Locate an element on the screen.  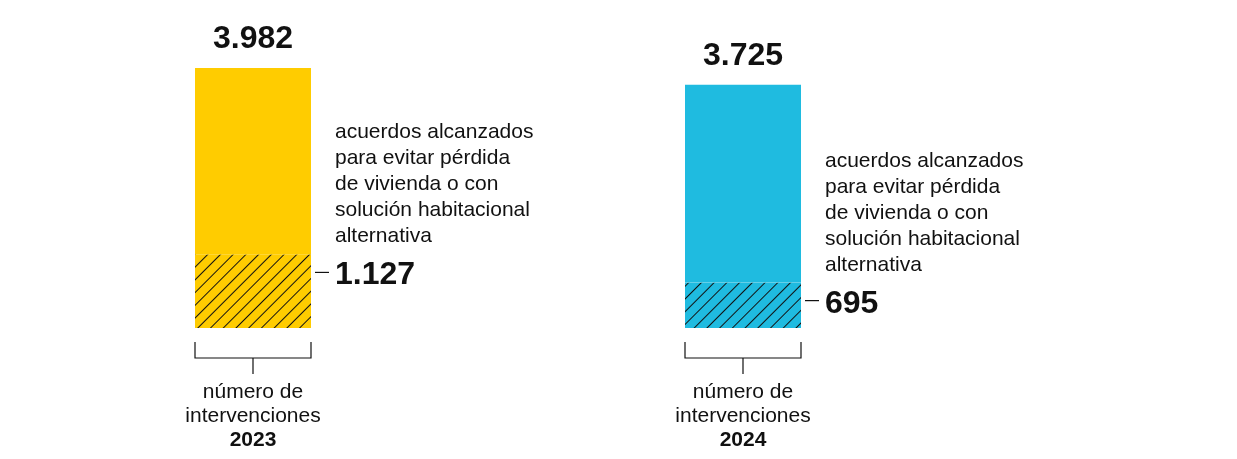
total-label: 3.725 is located at coordinates (743, 53).